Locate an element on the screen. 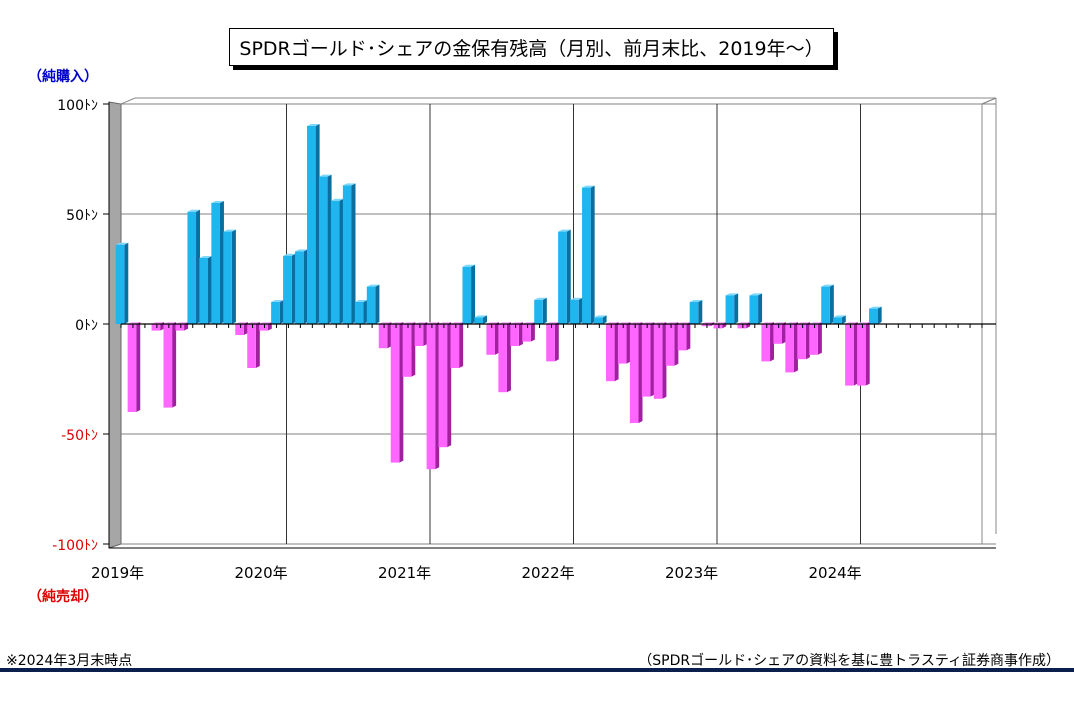 The image size is (1074, 707). x-tick-label: 2023年 is located at coordinates (692, 573).